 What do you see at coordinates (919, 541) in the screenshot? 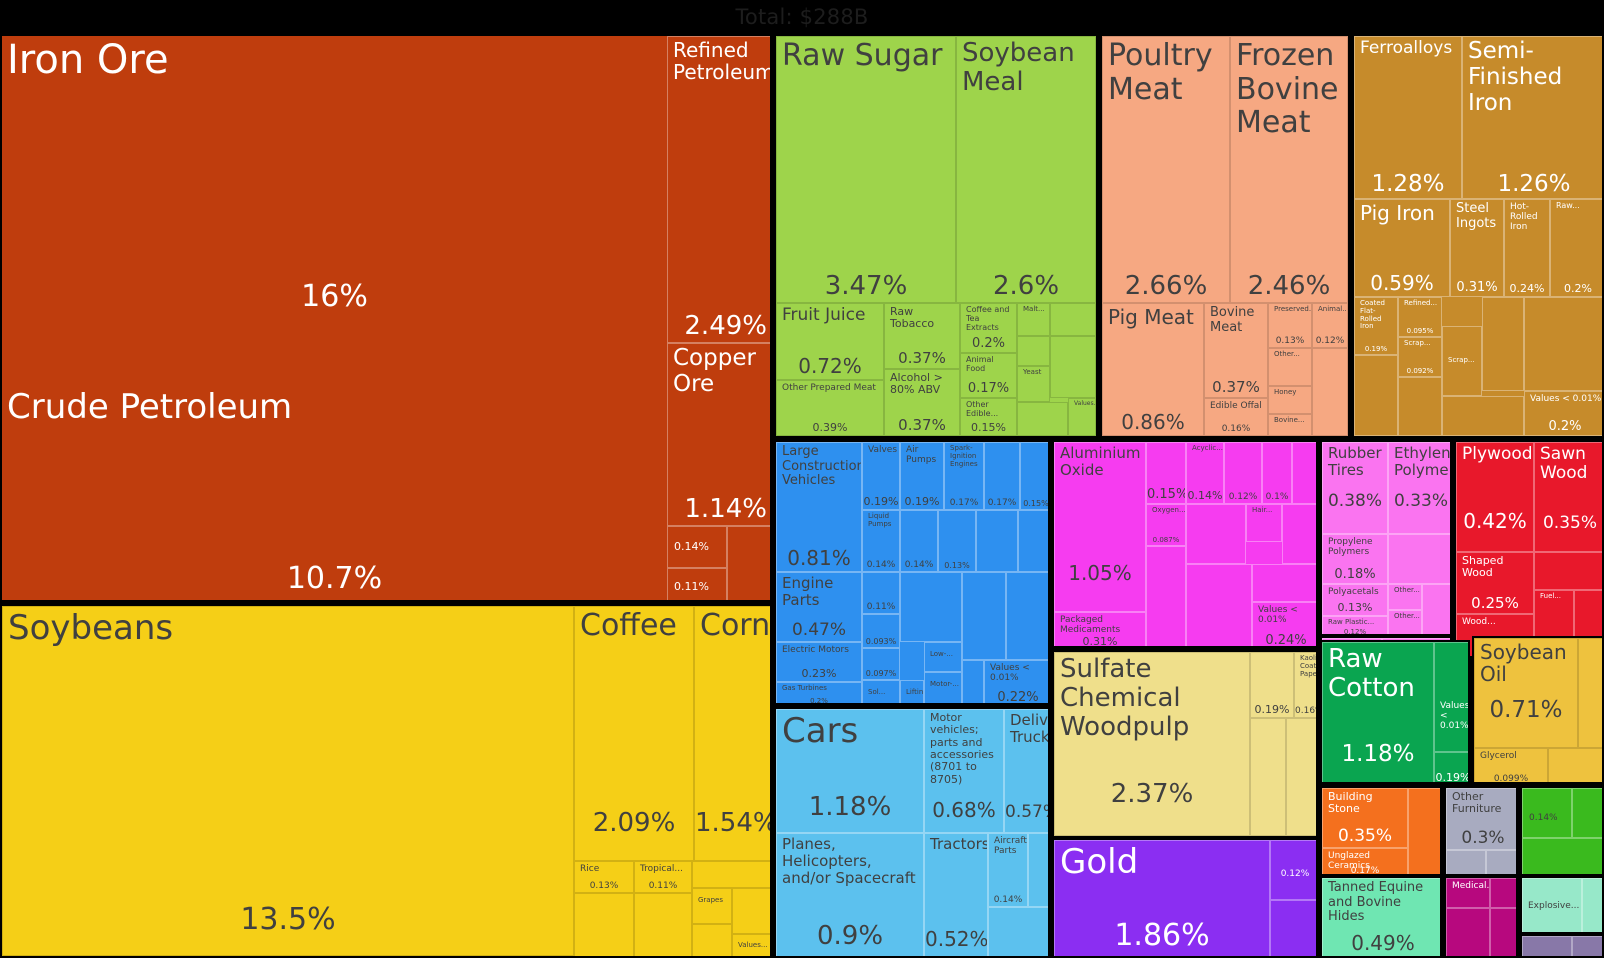
I see `cell-machine-8: 0.14%` at bounding box center [919, 541].